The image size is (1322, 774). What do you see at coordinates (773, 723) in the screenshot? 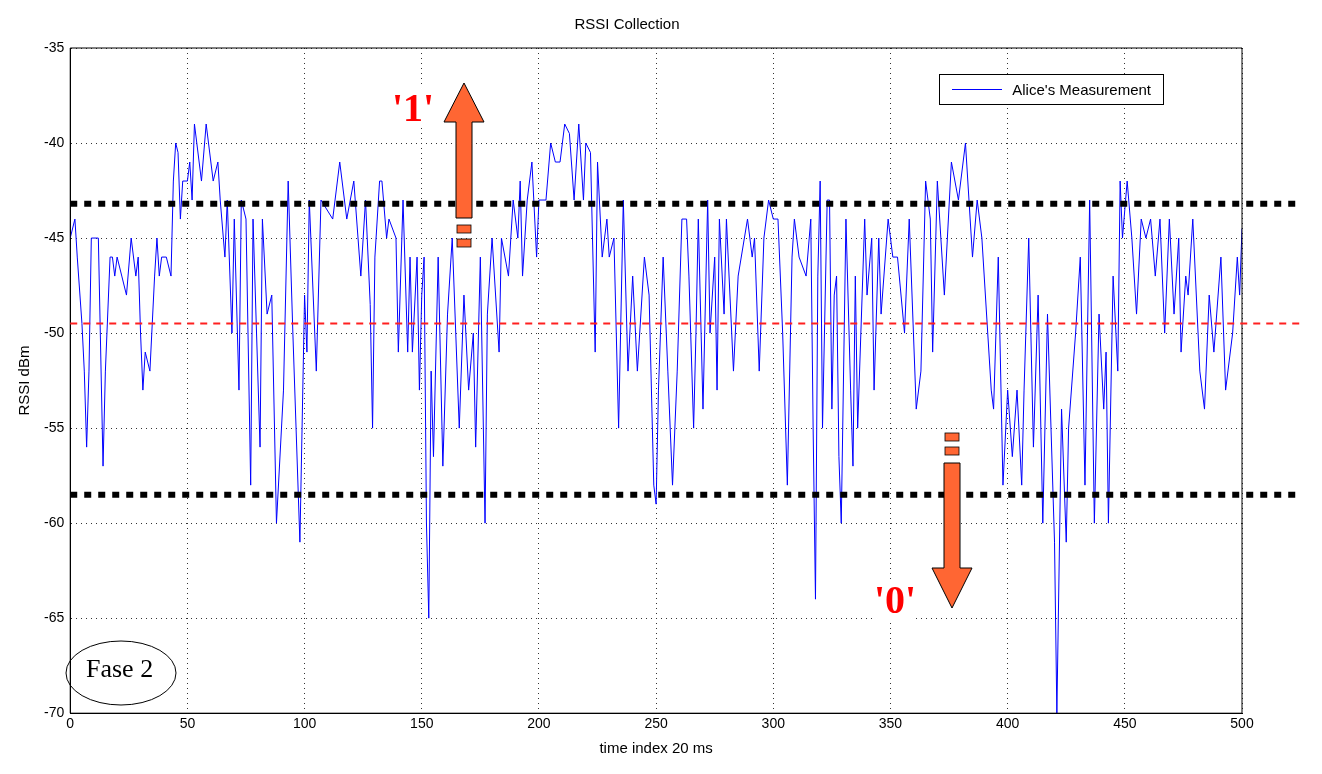
I see `x-tick-label: 300` at bounding box center [773, 723].